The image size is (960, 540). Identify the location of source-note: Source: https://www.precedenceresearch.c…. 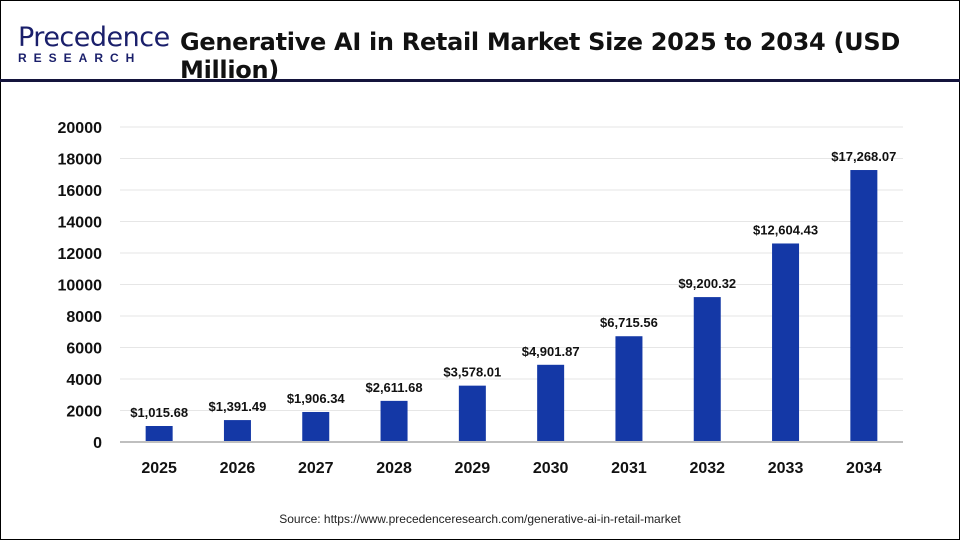
(480, 519).